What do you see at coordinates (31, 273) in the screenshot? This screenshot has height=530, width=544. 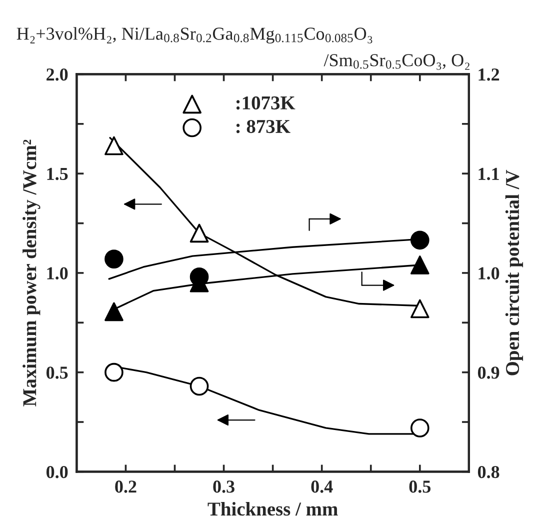 I see `y-axis-title: Maximum power density /Wcm²` at bounding box center [31, 273].